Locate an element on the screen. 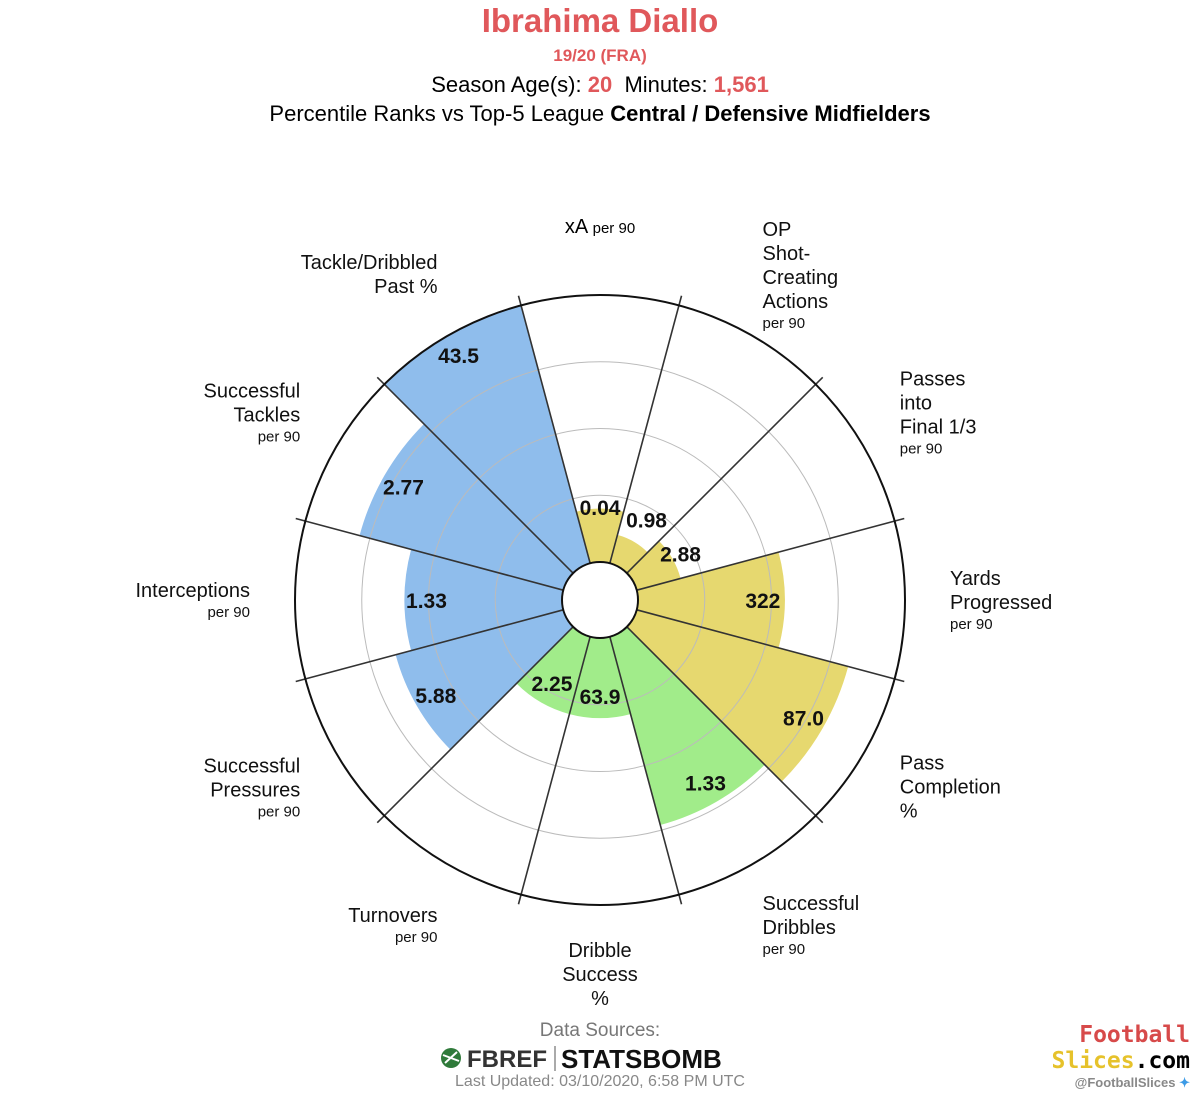  statsbomb-logo: STATSBOMB is located at coordinates (641, 1058).